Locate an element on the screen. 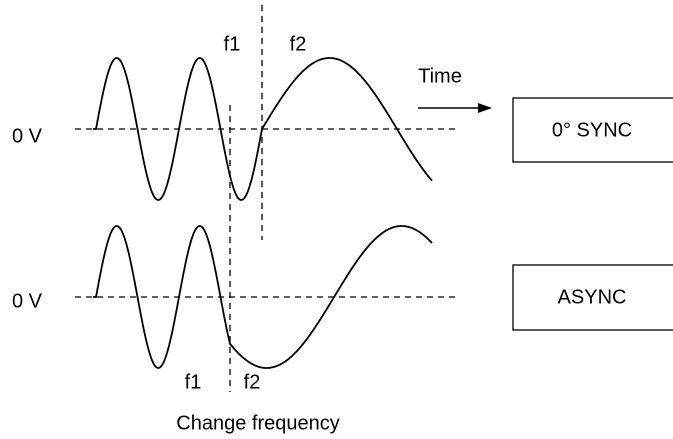 The width and height of the screenshot is (673, 439). mode-label: ASYNC is located at coordinates (592, 297).